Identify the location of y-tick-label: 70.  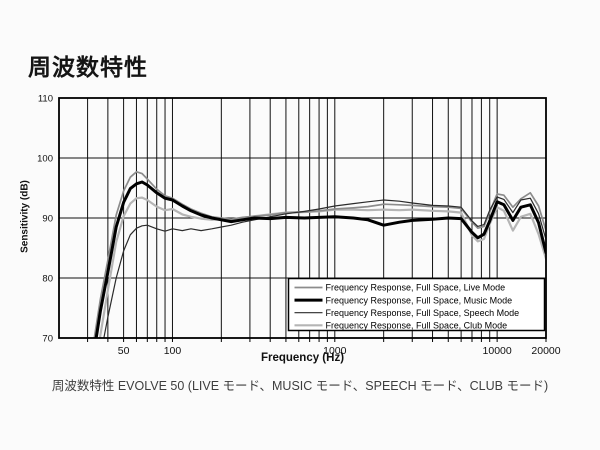
(47, 339).